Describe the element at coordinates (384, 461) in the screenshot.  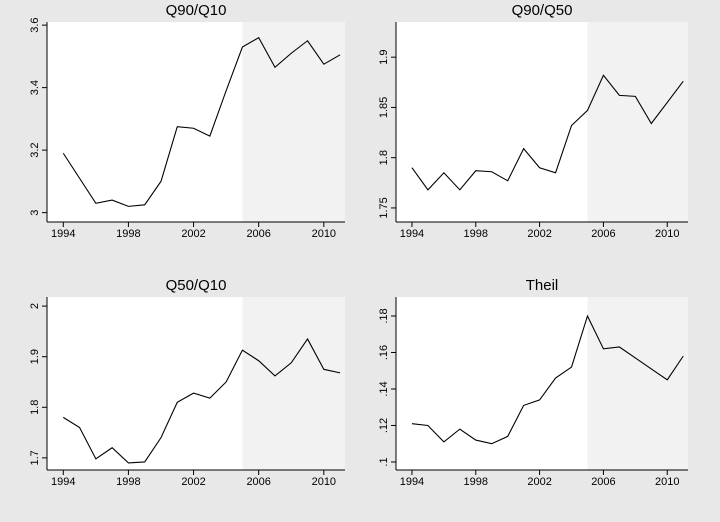
I see `y-tick-label: .1` at that location.